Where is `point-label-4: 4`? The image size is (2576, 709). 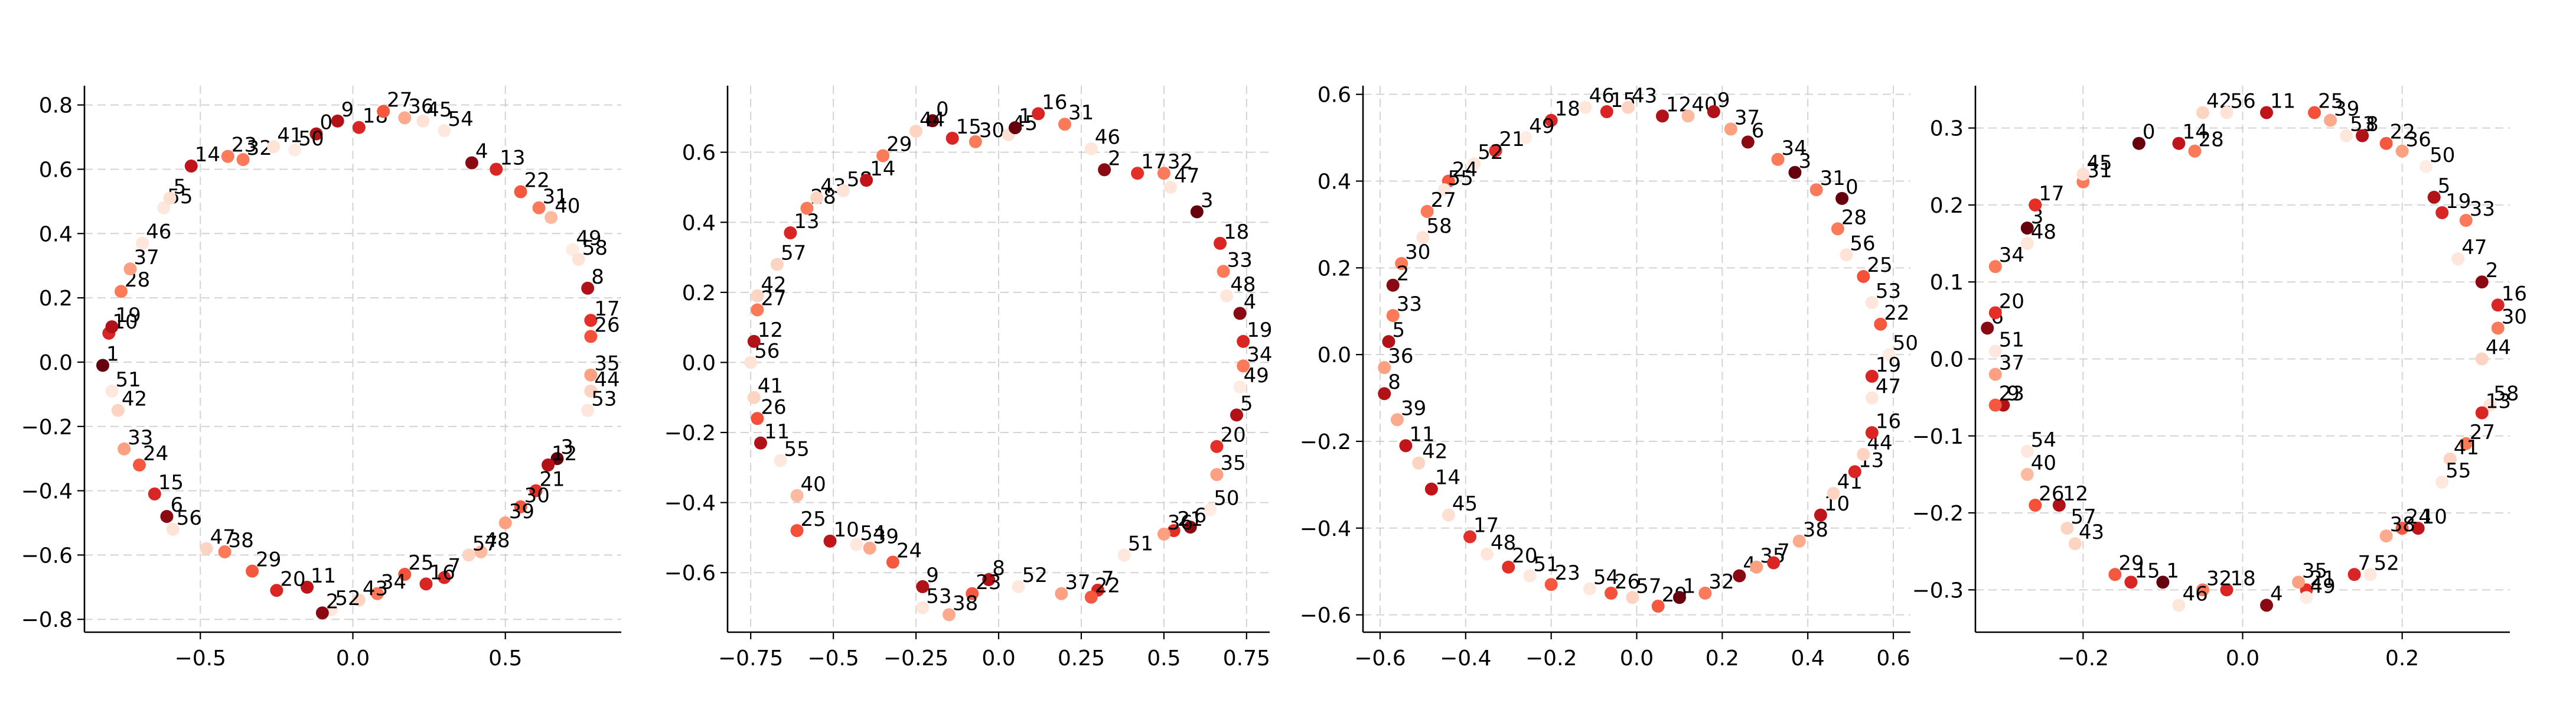
point-label-4: 4 is located at coordinates (1250, 302).